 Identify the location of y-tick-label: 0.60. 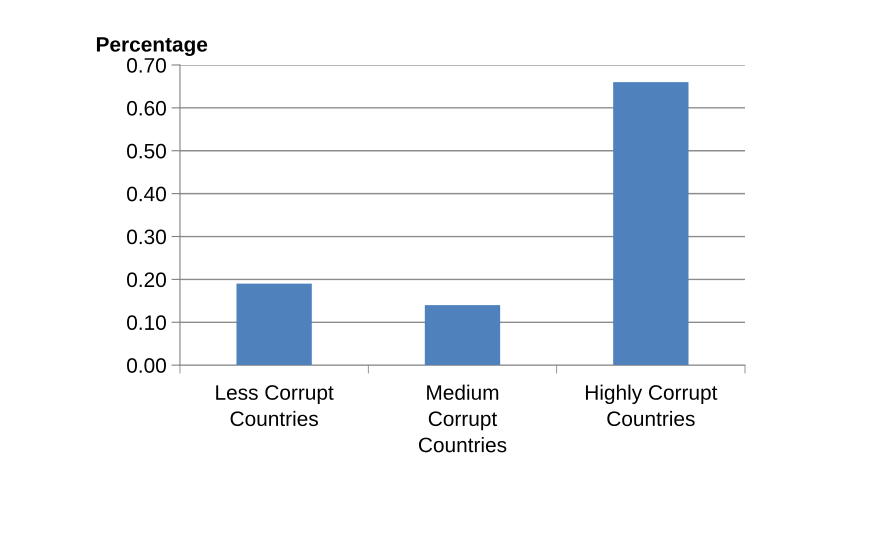
(146, 108).